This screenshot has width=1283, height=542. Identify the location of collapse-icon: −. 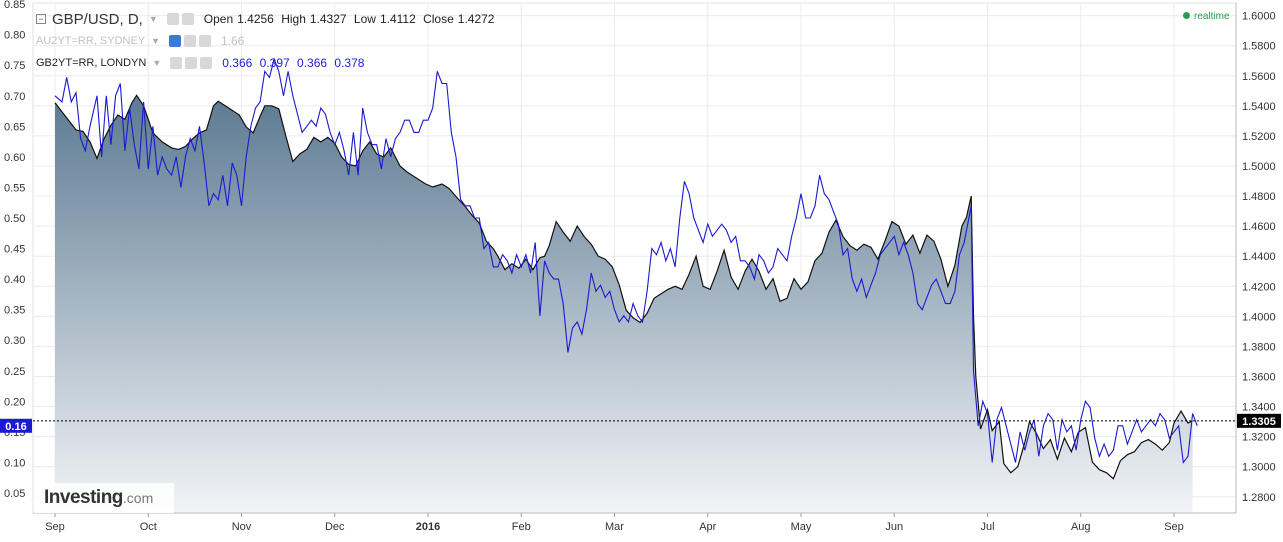
(41, 19).